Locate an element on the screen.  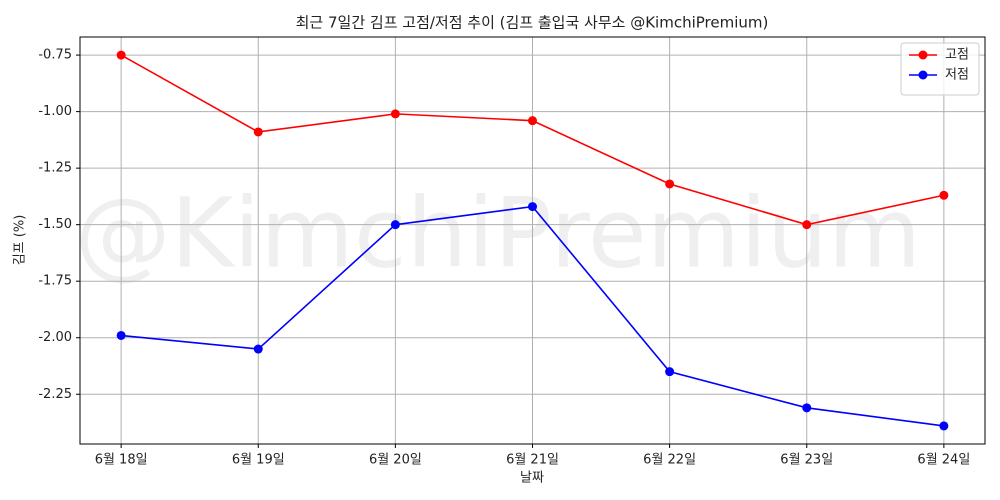
x-tick-label: 6월 19일 is located at coordinates (258, 460).